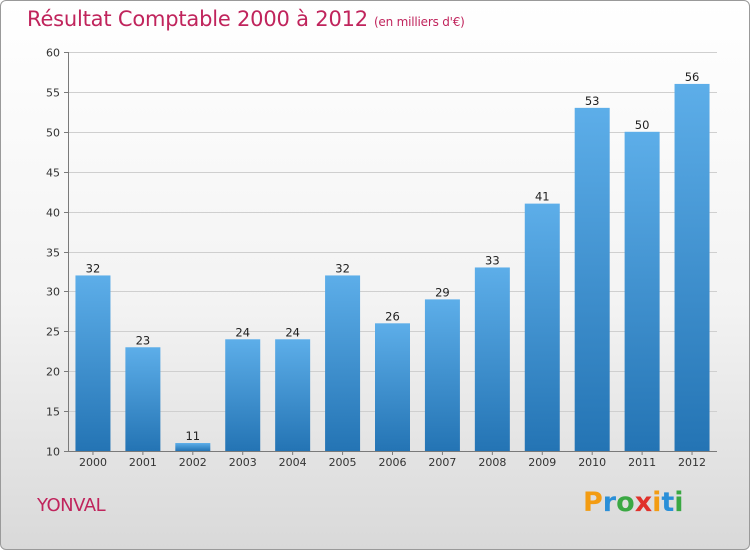  I want to click on x-tick-label: 2011, so click(642, 462).